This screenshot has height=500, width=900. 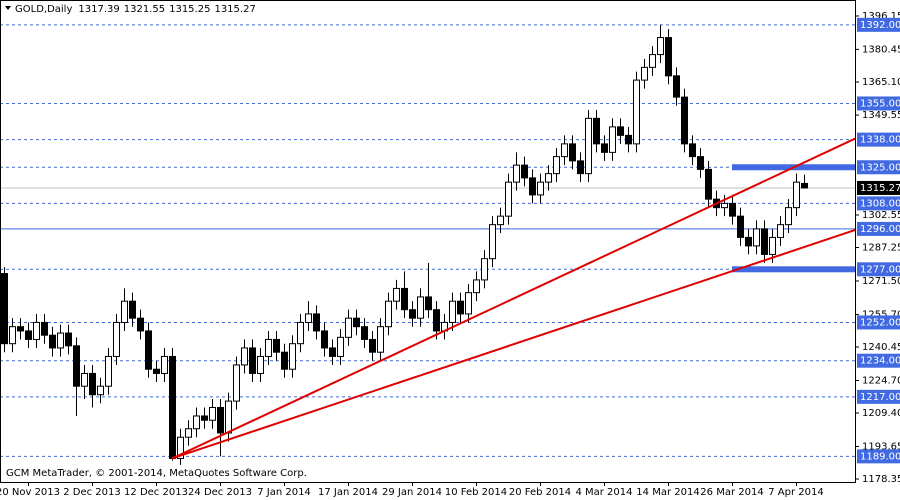 What do you see at coordinates (793, 269) in the screenshot?
I see `level-highlight` at bounding box center [793, 269].